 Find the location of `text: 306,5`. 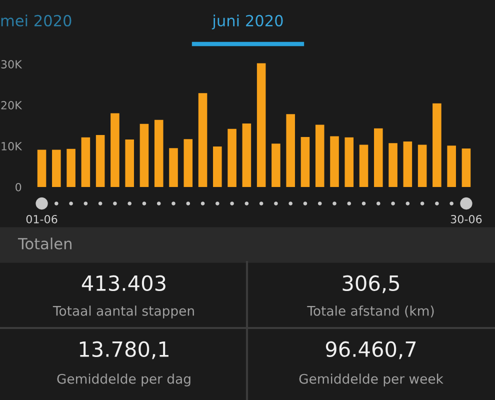

text: 306,5 is located at coordinates (370, 284).